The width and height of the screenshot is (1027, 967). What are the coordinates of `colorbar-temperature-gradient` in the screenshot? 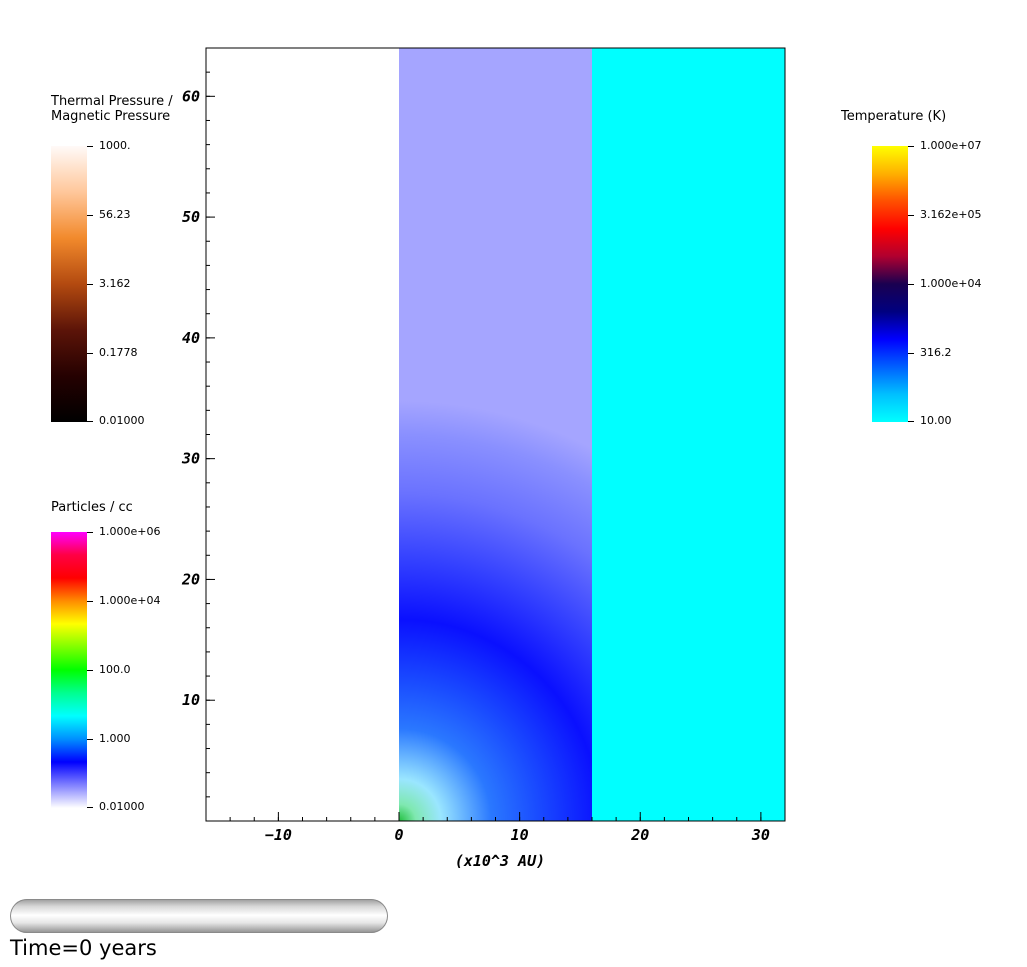 It's located at (890, 284).